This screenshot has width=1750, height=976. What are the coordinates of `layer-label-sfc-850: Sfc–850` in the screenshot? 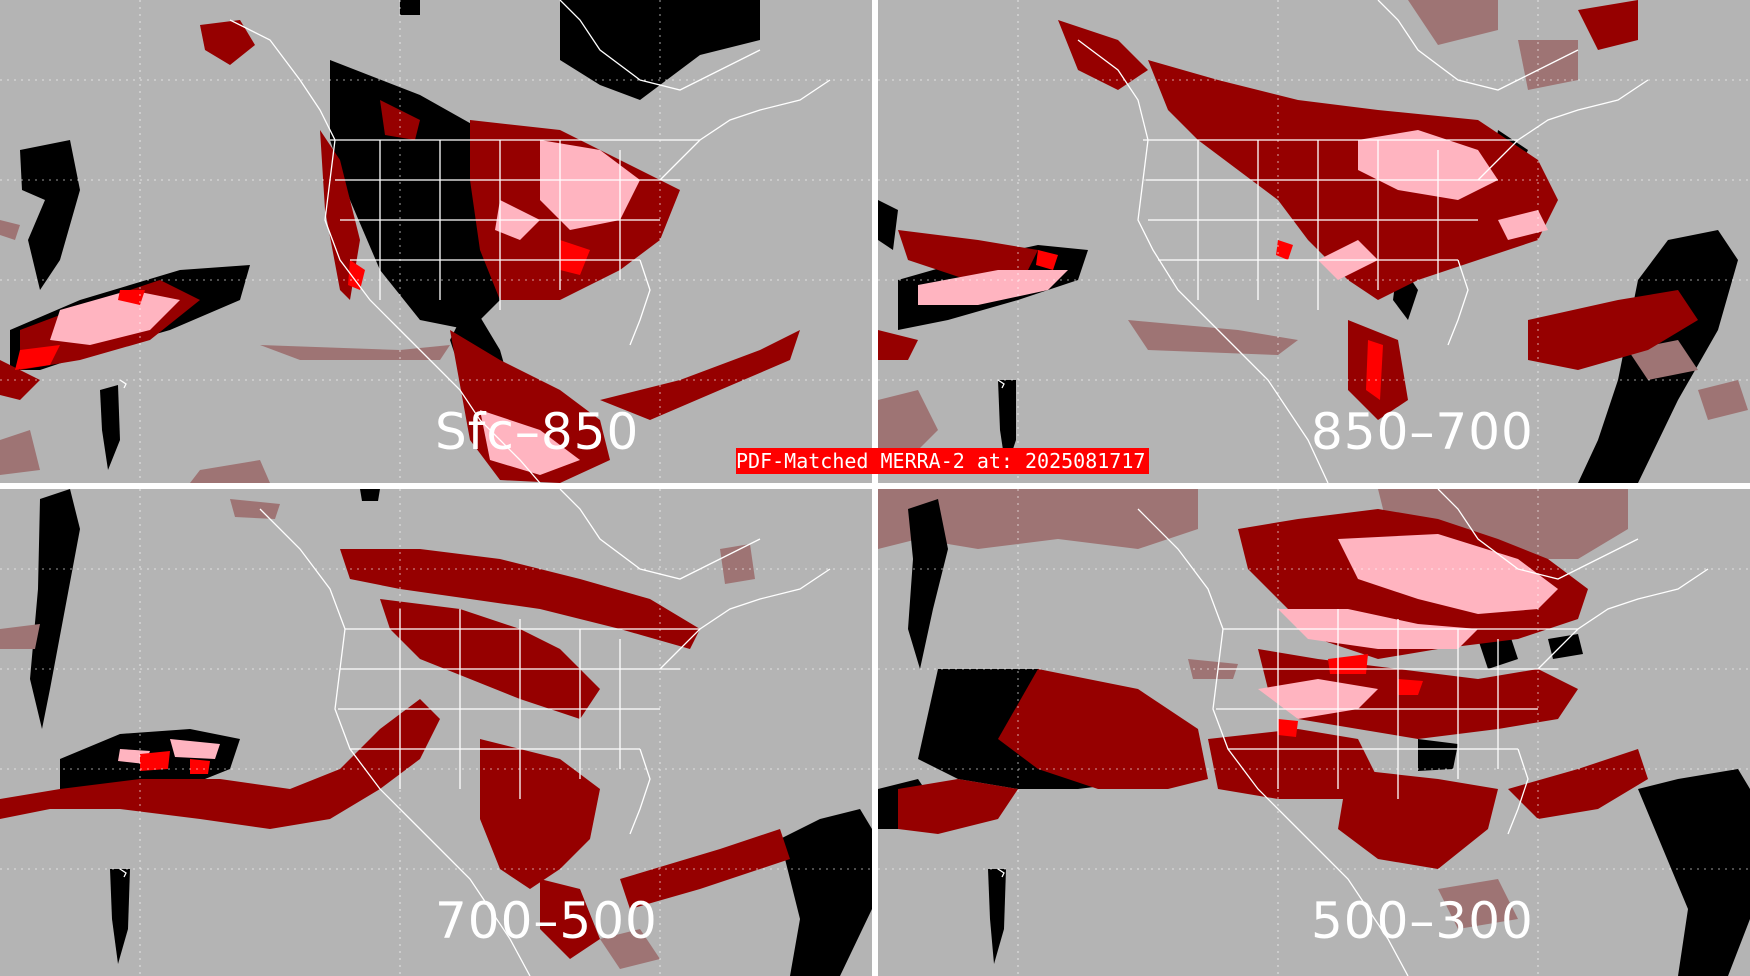 It's located at (537, 432).